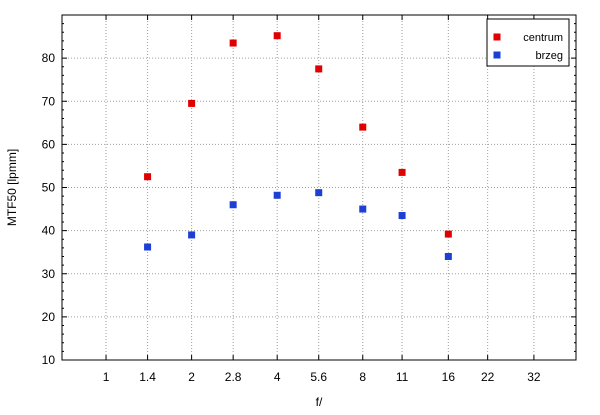 Image resolution: width=600 pixels, height=415 pixels. I want to click on y-tick-label: 50, so click(49, 188).